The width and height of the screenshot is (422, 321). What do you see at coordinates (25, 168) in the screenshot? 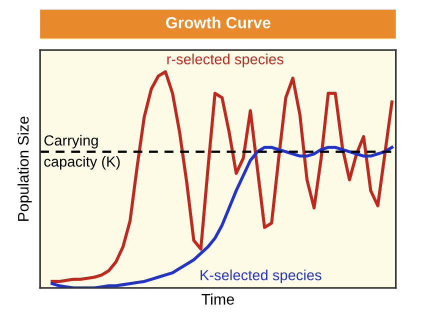
I see `y-axis-title: Population Size` at bounding box center [25, 168].